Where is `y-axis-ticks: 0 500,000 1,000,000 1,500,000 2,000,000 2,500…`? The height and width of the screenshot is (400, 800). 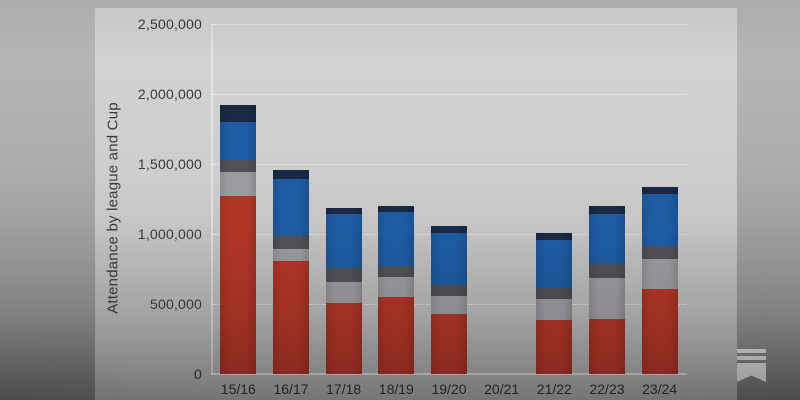
y-axis-ticks: 0 500,000 1,000,000 1,500,000 2,000,000 2,500… is located at coordinates (150, 199).